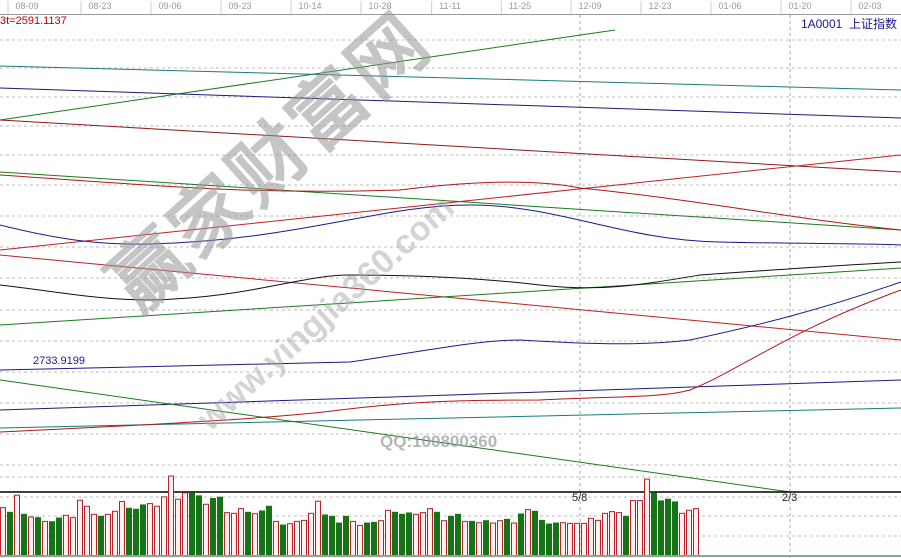 This screenshot has height=558, width=901. Describe the element at coordinates (796, 7) in the screenshot. I see `x-tick-label: 01-20` at that location.